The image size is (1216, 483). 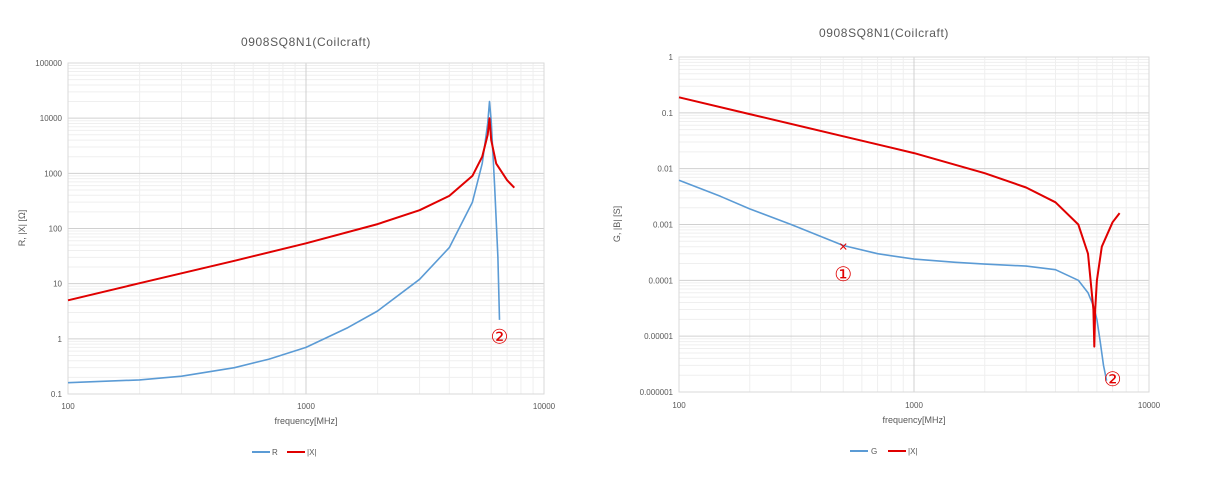 What do you see at coordinates (51, 118) in the screenshot?
I see `y-tick-label: 10000` at bounding box center [51, 118].